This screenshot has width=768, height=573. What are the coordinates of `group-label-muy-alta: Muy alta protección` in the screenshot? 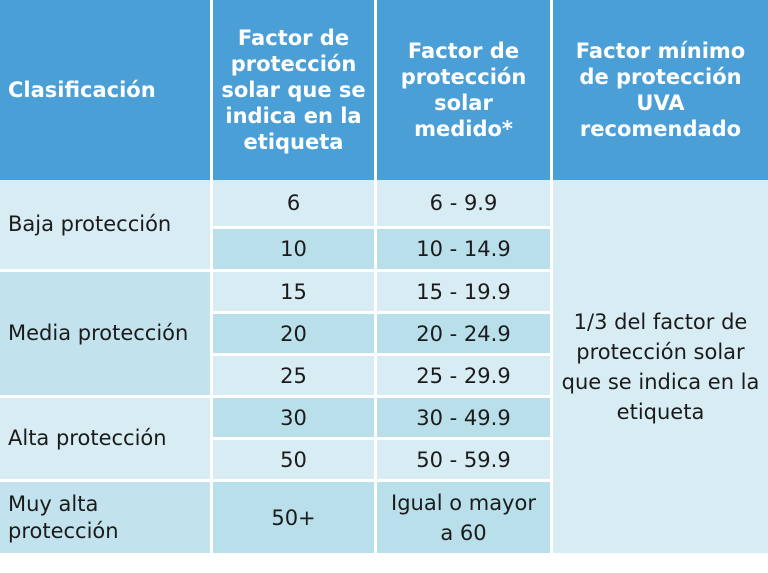 It's located at (105, 516).